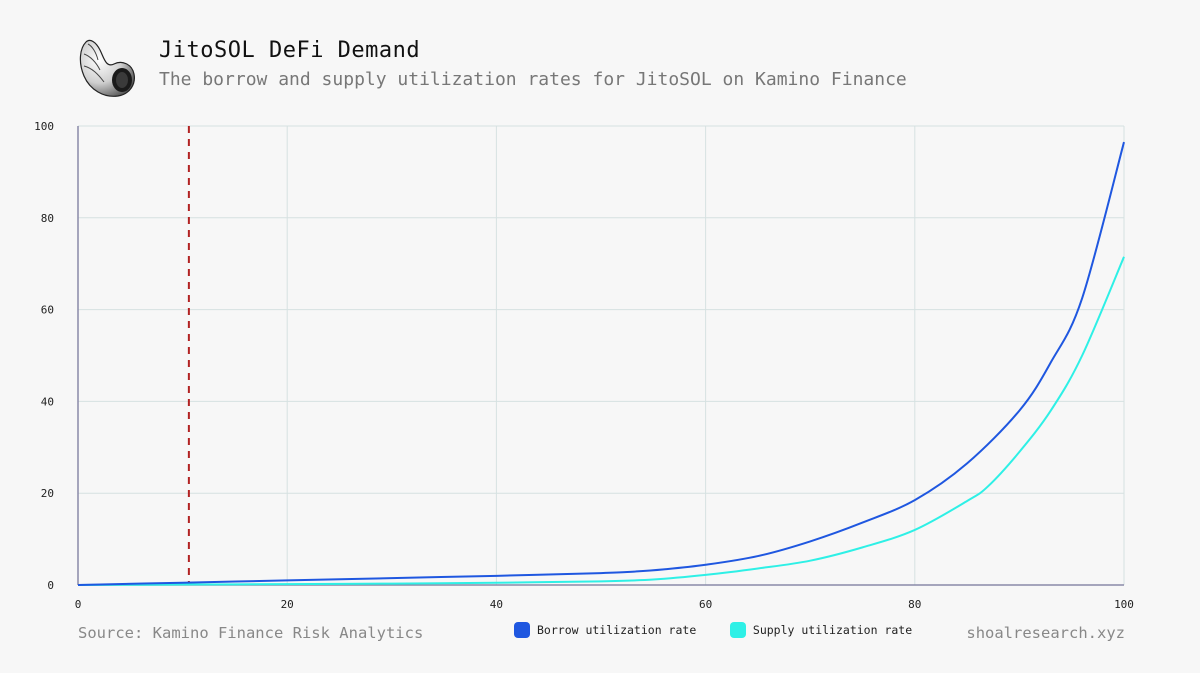  What do you see at coordinates (832, 630) in the screenshot?
I see `legend-label-supply: Supply utilization rate` at bounding box center [832, 630].